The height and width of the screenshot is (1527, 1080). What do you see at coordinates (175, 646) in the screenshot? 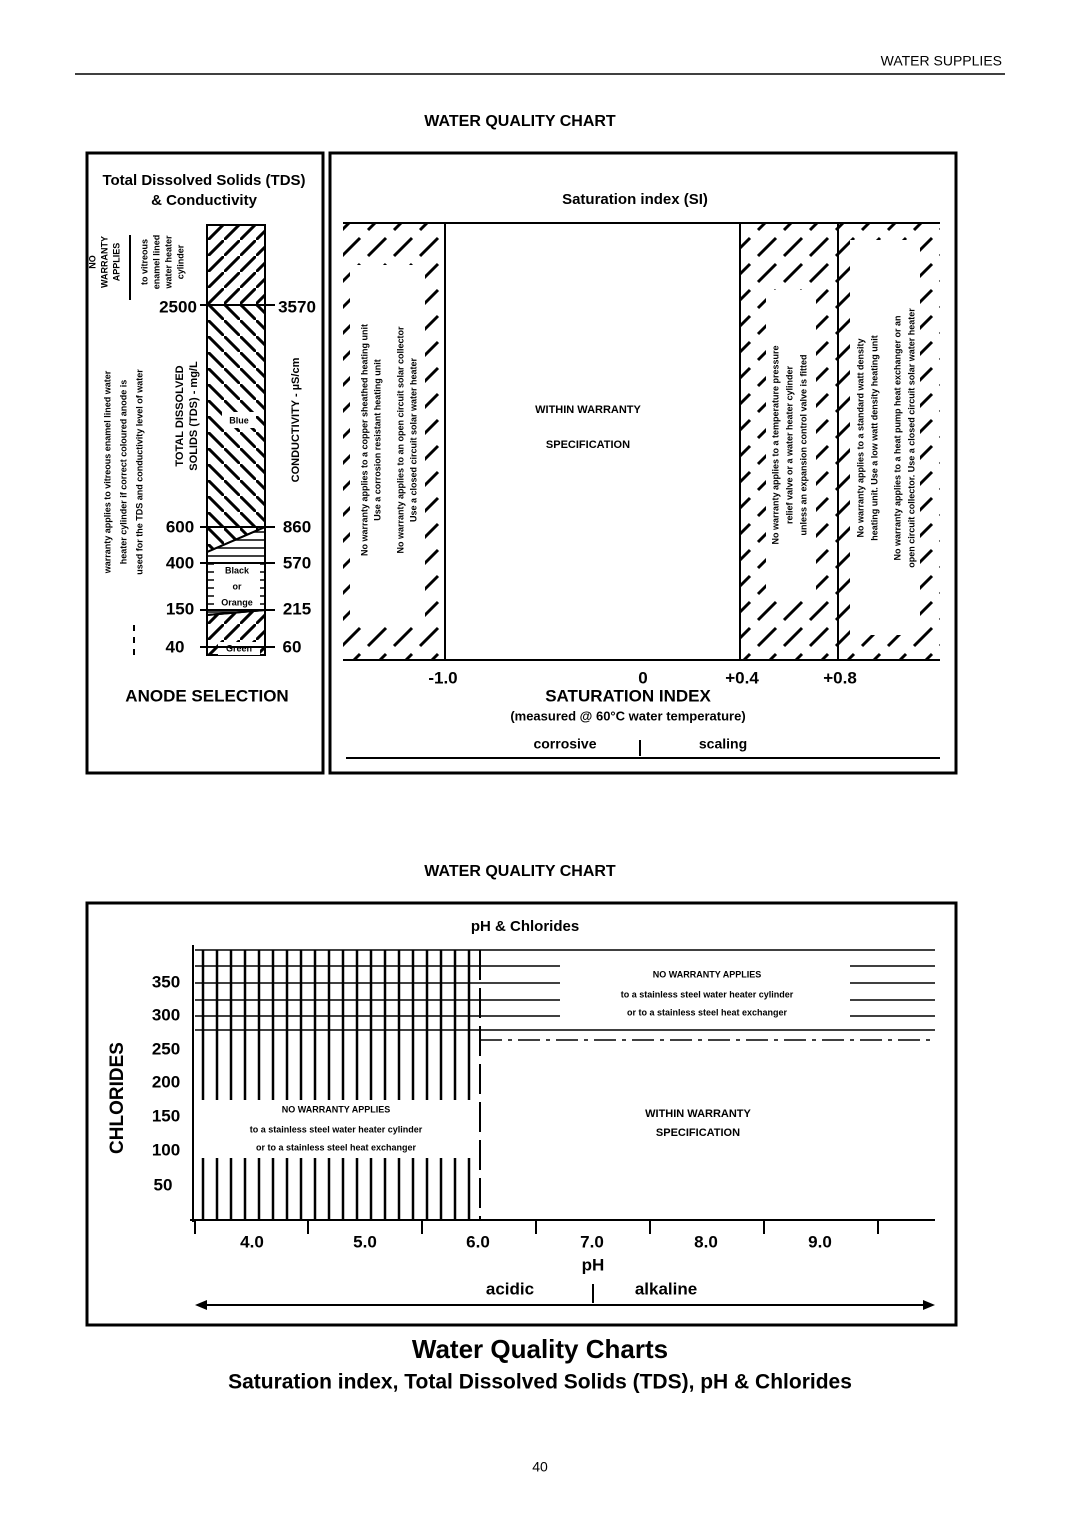
I see `tds-tick: 40` at bounding box center [175, 646].